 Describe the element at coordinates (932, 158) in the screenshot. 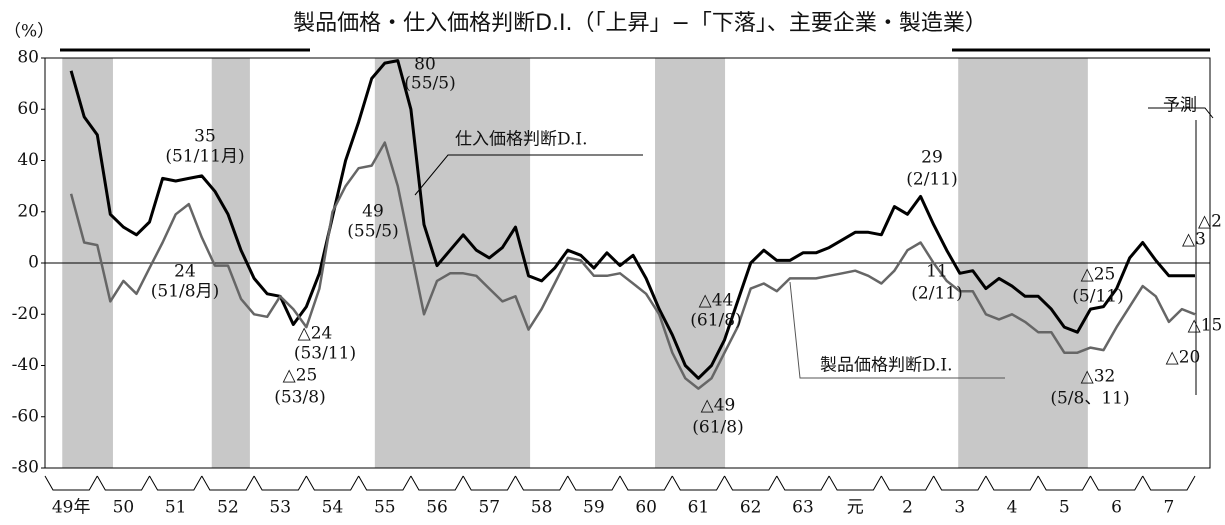

I see `annotation: 29` at that location.